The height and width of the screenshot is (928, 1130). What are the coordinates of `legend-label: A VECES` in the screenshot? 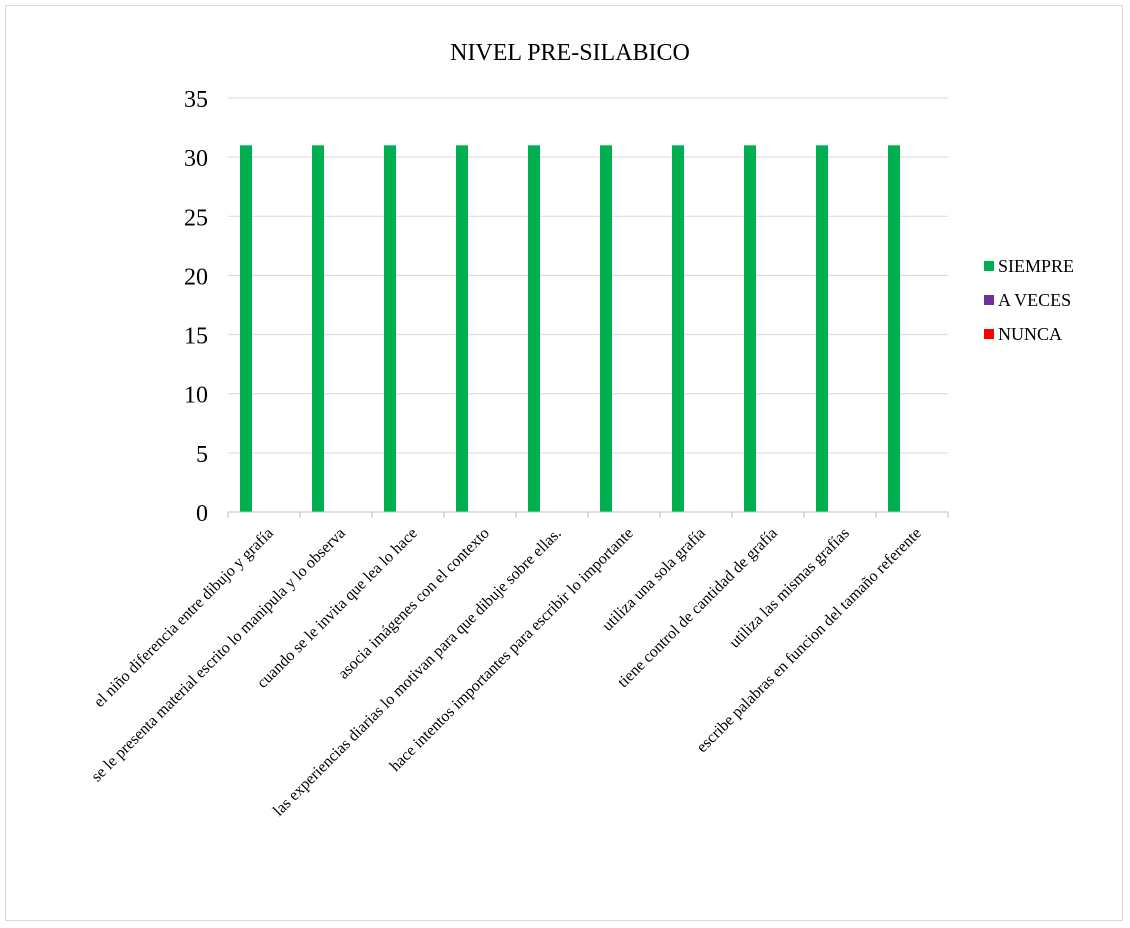 It's located at (1034, 300).